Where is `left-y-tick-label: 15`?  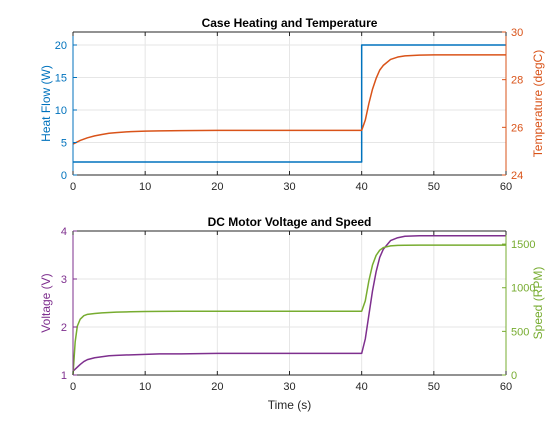 left-y-tick-label: 15 is located at coordinates (61, 79).